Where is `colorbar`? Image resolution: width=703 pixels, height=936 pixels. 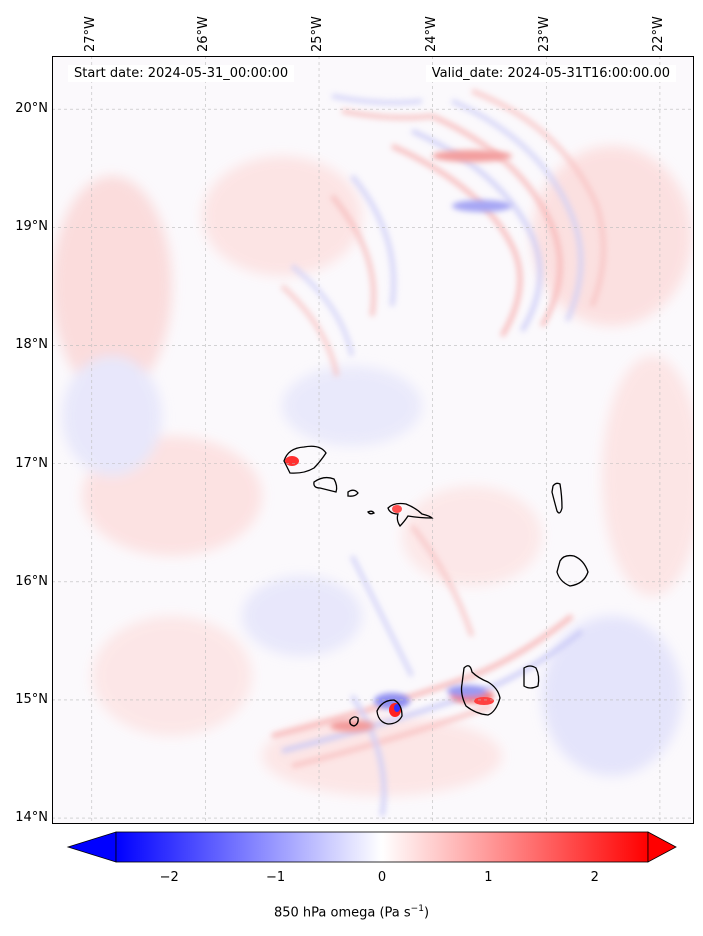
colorbar is located at coordinates (371, 847).